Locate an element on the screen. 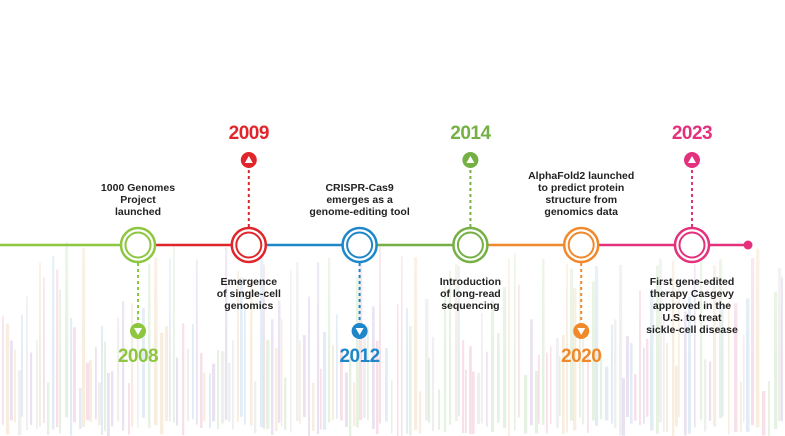  year: 2008 is located at coordinates (138, 356).